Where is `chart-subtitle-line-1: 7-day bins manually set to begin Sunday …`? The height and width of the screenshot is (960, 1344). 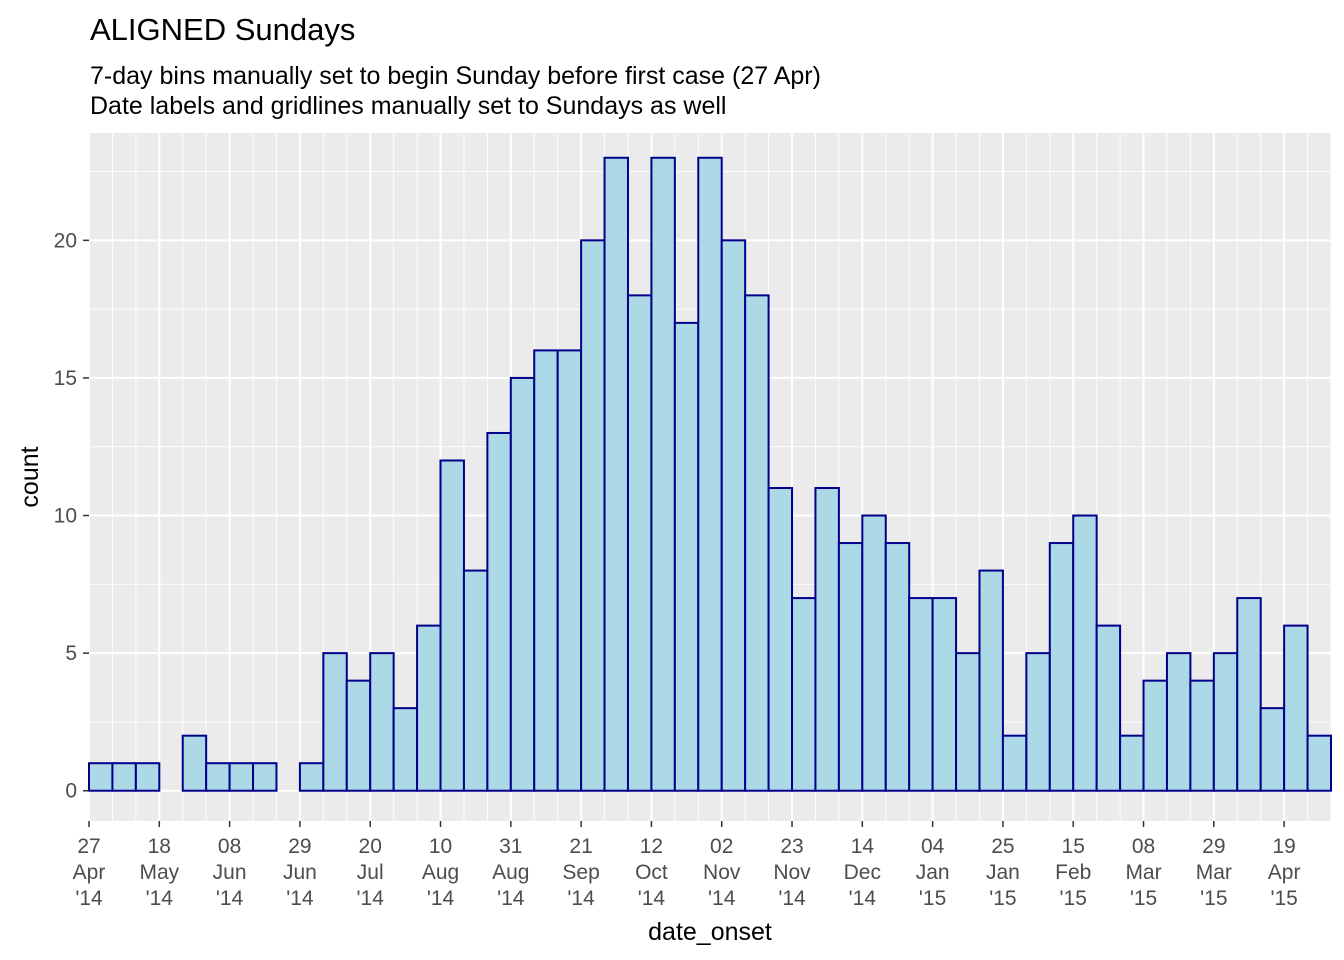
chart-subtitle-line-1: 7-day bins manually set to begin Sunday … is located at coordinates (455, 76).